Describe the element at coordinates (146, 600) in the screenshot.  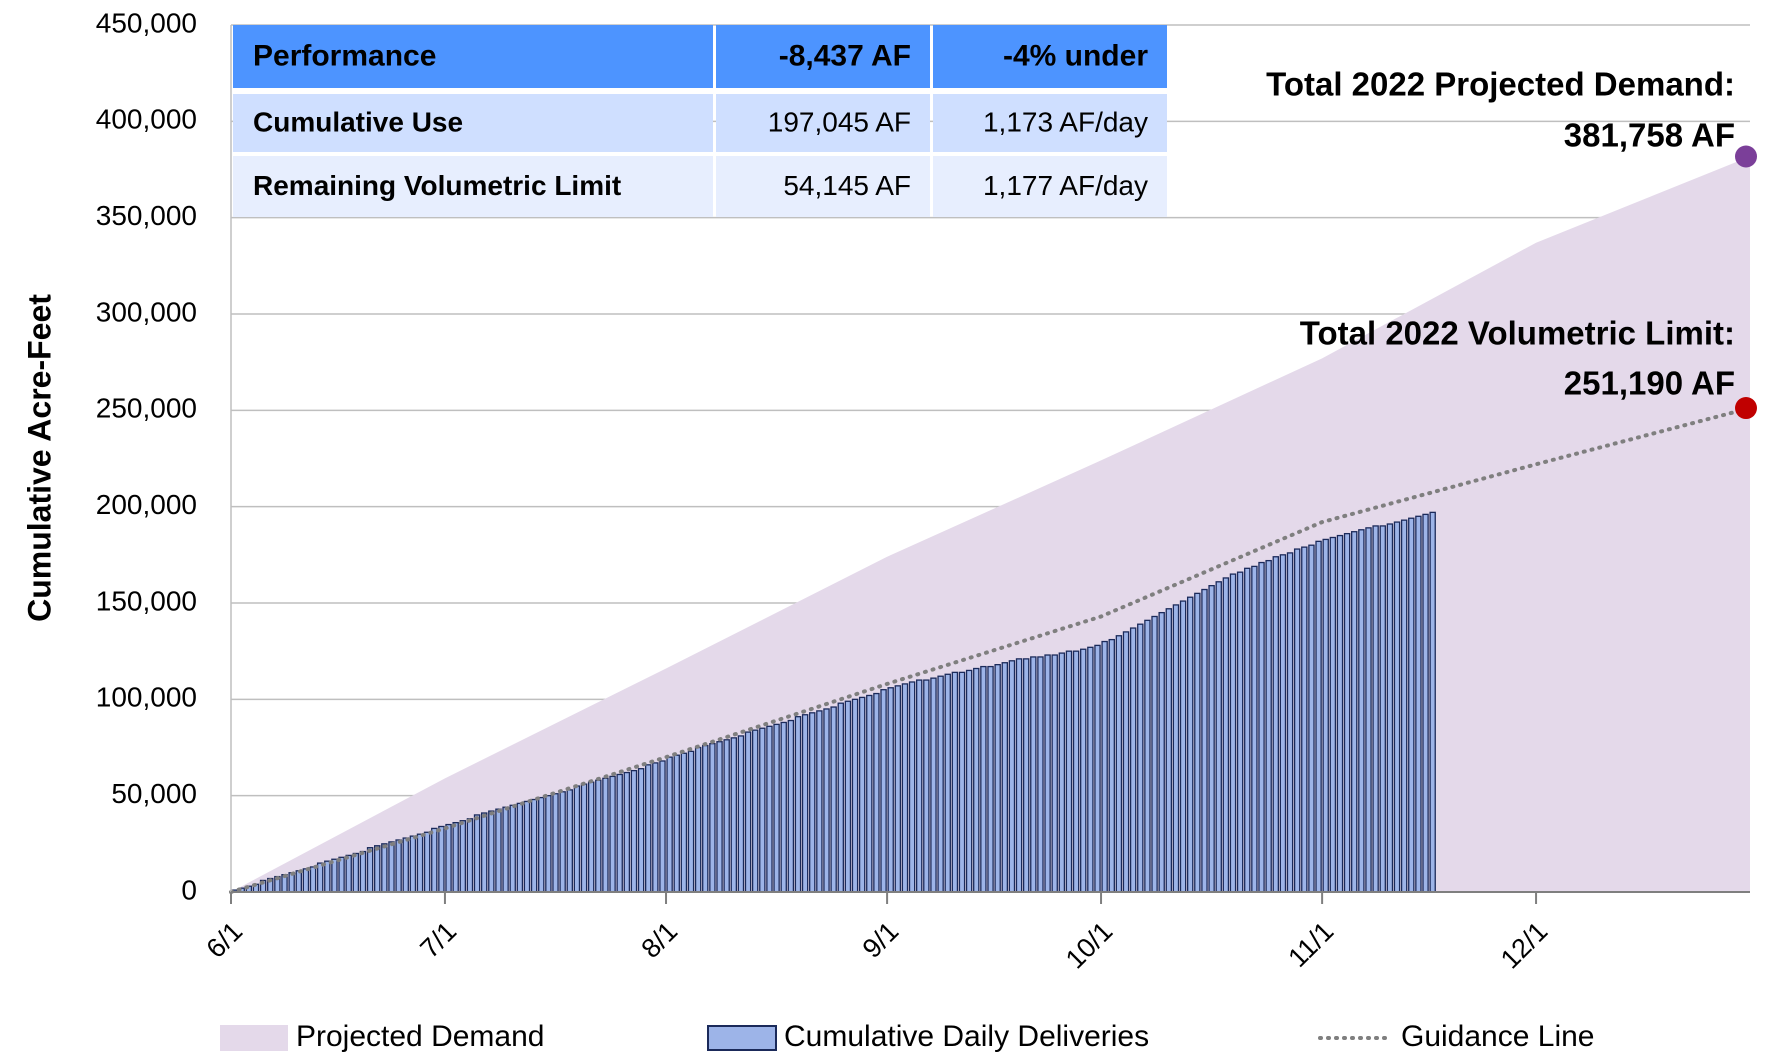
I see `y-tick-label: 150,000` at that location.